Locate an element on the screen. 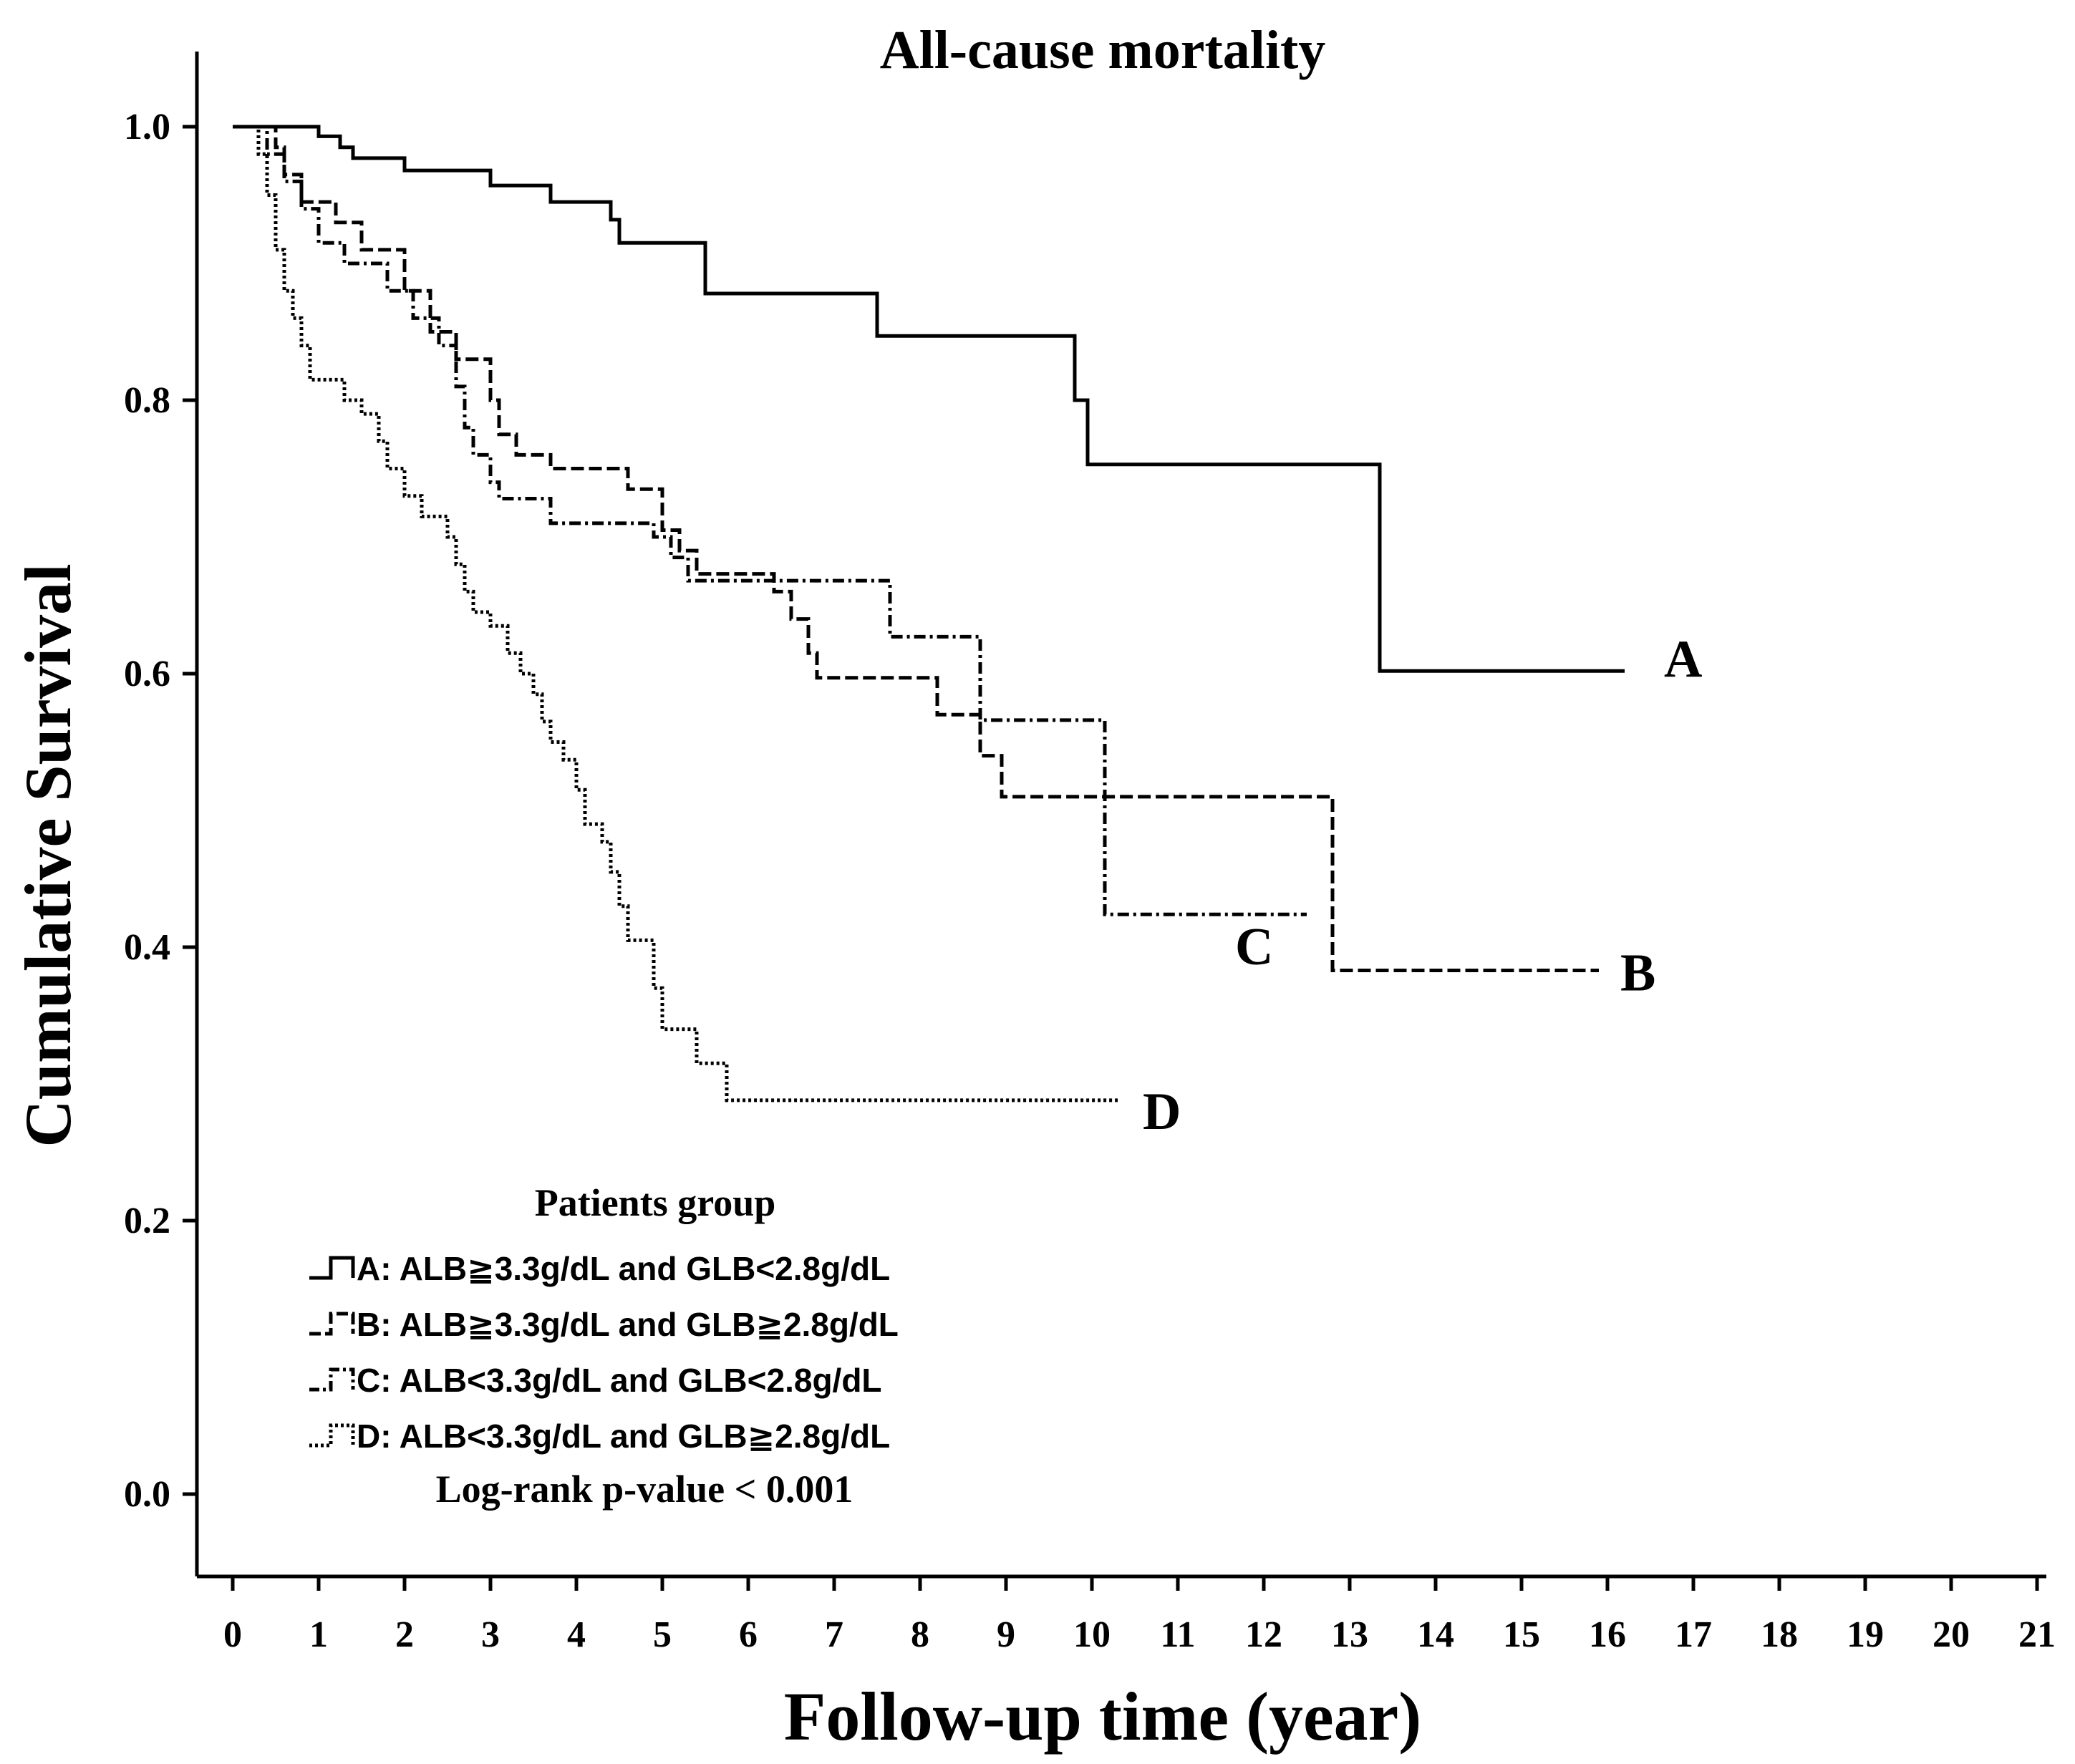 The height and width of the screenshot is (1764, 2075). x-tick-label: 17 is located at coordinates (1693, 1634).